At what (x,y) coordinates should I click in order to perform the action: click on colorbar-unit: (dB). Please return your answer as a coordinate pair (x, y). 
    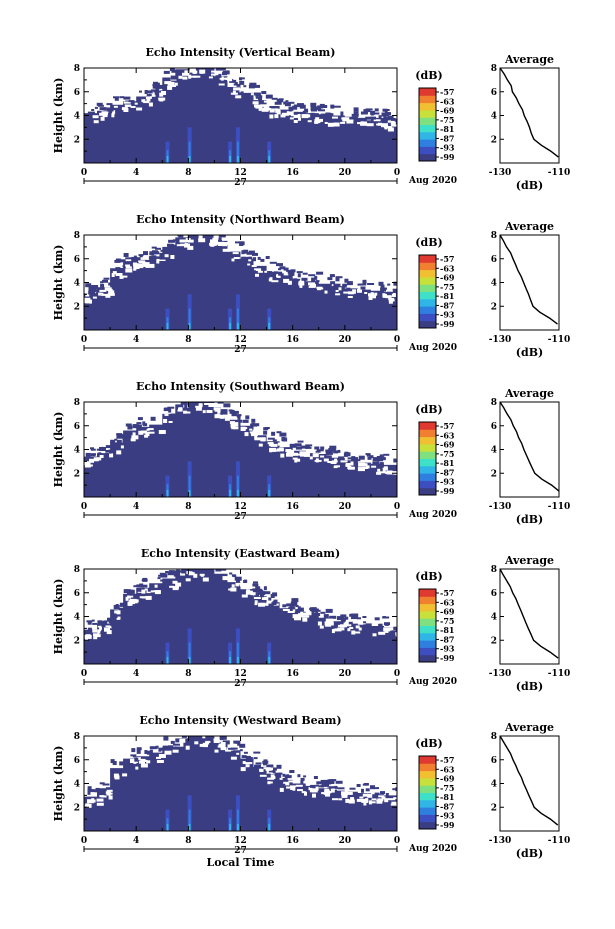
    Looking at the image, I should click on (428, 743).